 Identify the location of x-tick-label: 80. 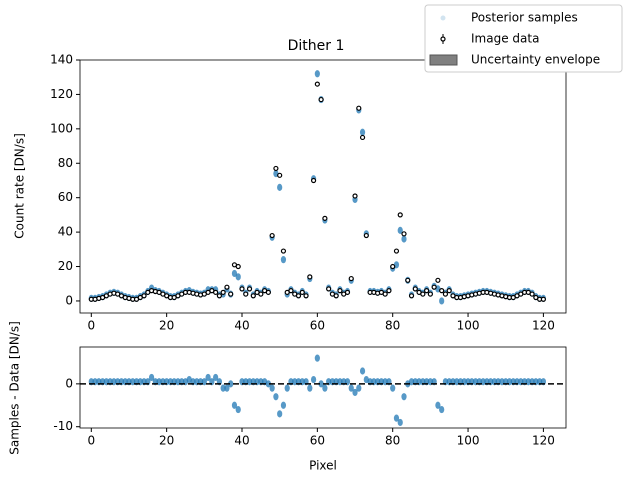
(392, 441).